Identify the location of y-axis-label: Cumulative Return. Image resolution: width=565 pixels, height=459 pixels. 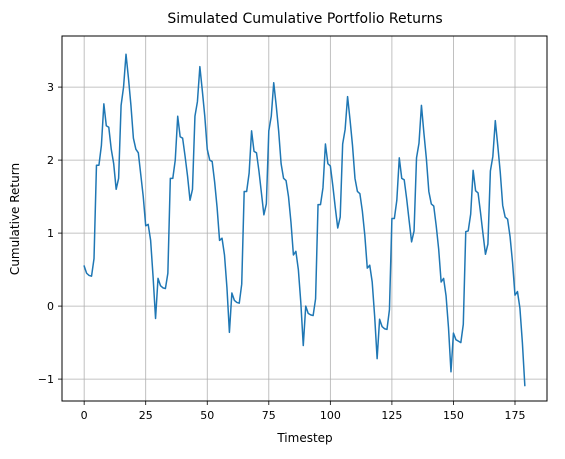
(15, 219).